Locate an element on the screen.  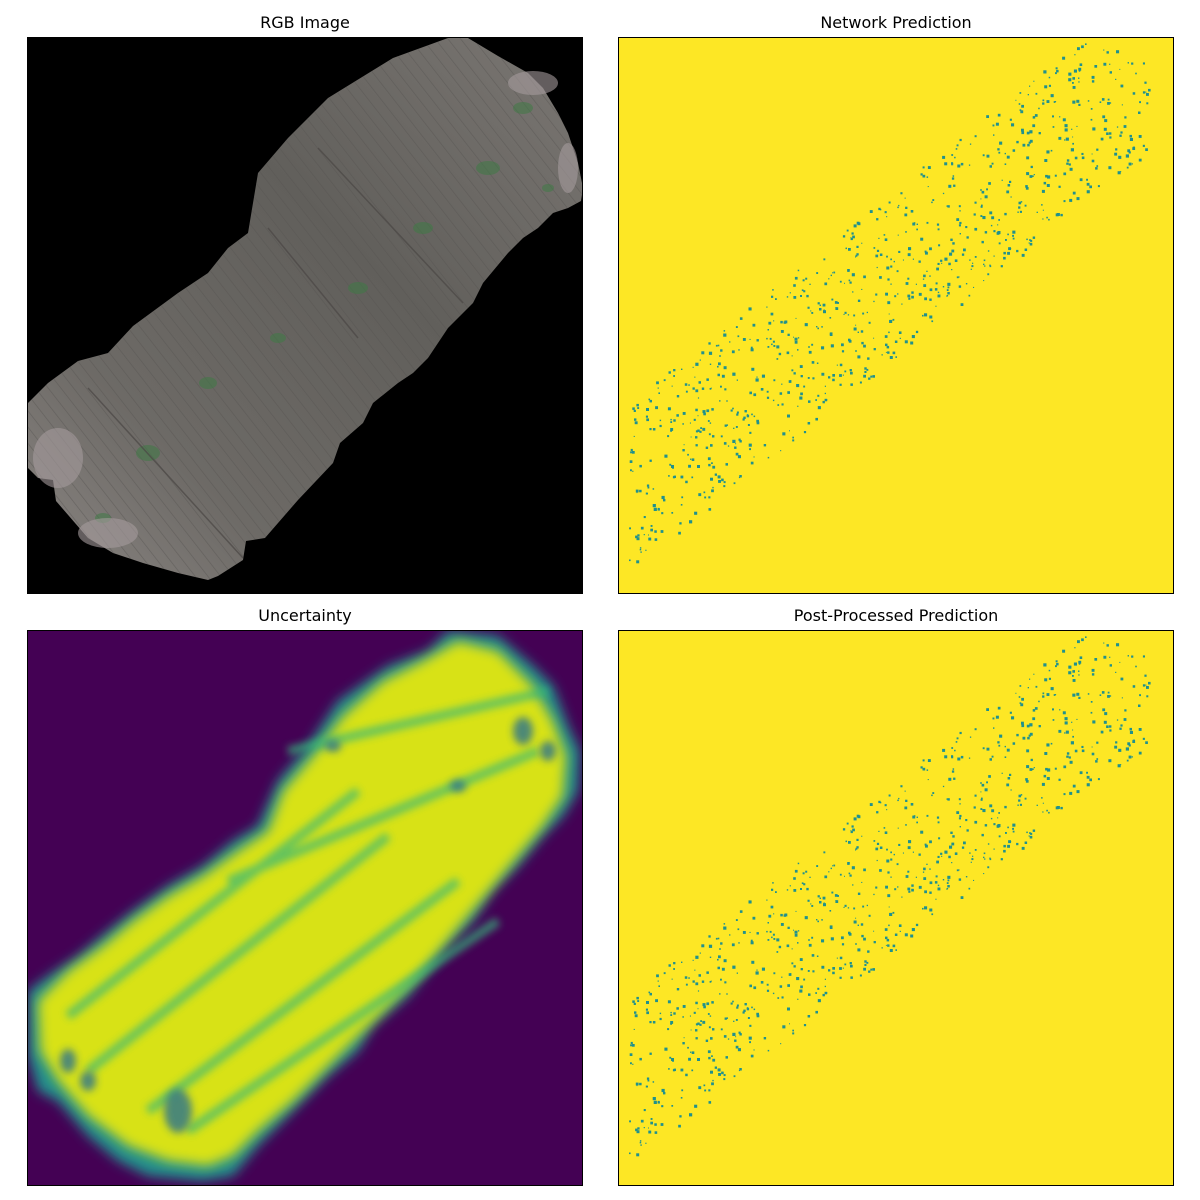
uncertainty-dark-spots is located at coordinates (308, 925).